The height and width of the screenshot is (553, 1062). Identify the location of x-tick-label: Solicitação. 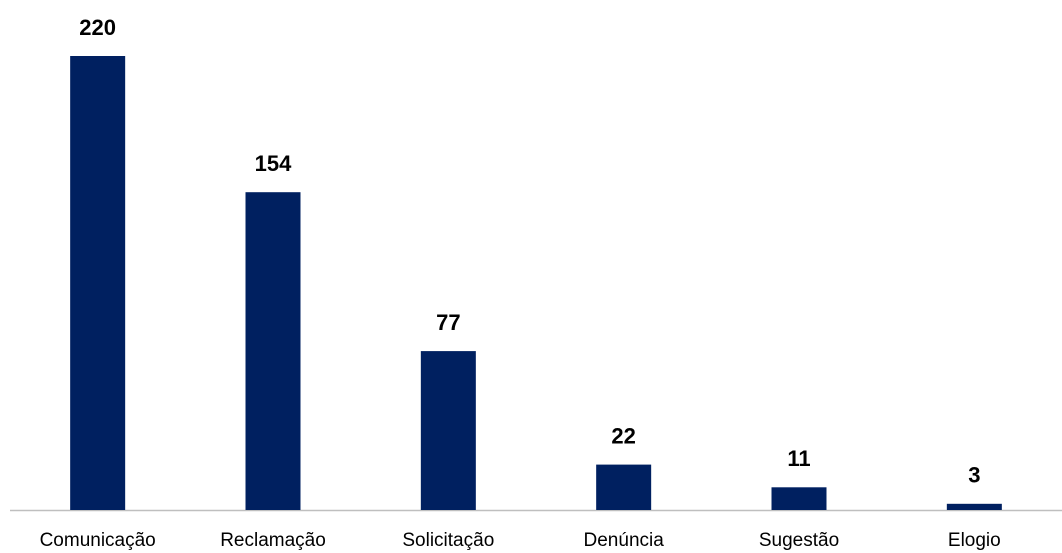
(448, 540).